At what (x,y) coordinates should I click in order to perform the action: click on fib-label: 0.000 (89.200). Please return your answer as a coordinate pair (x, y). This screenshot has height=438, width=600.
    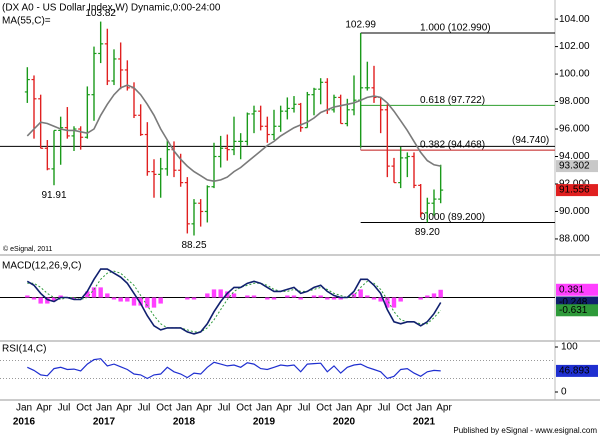
    Looking at the image, I should click on (452, 217).